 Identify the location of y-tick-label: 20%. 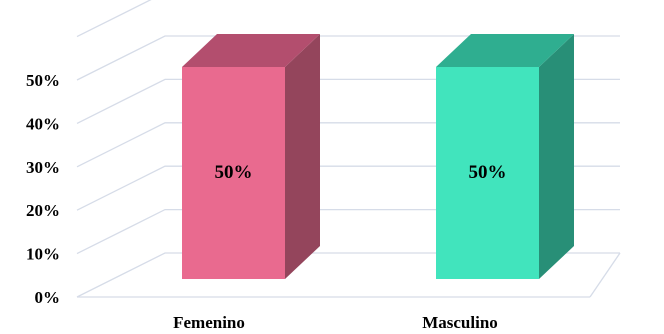
(43, 210).